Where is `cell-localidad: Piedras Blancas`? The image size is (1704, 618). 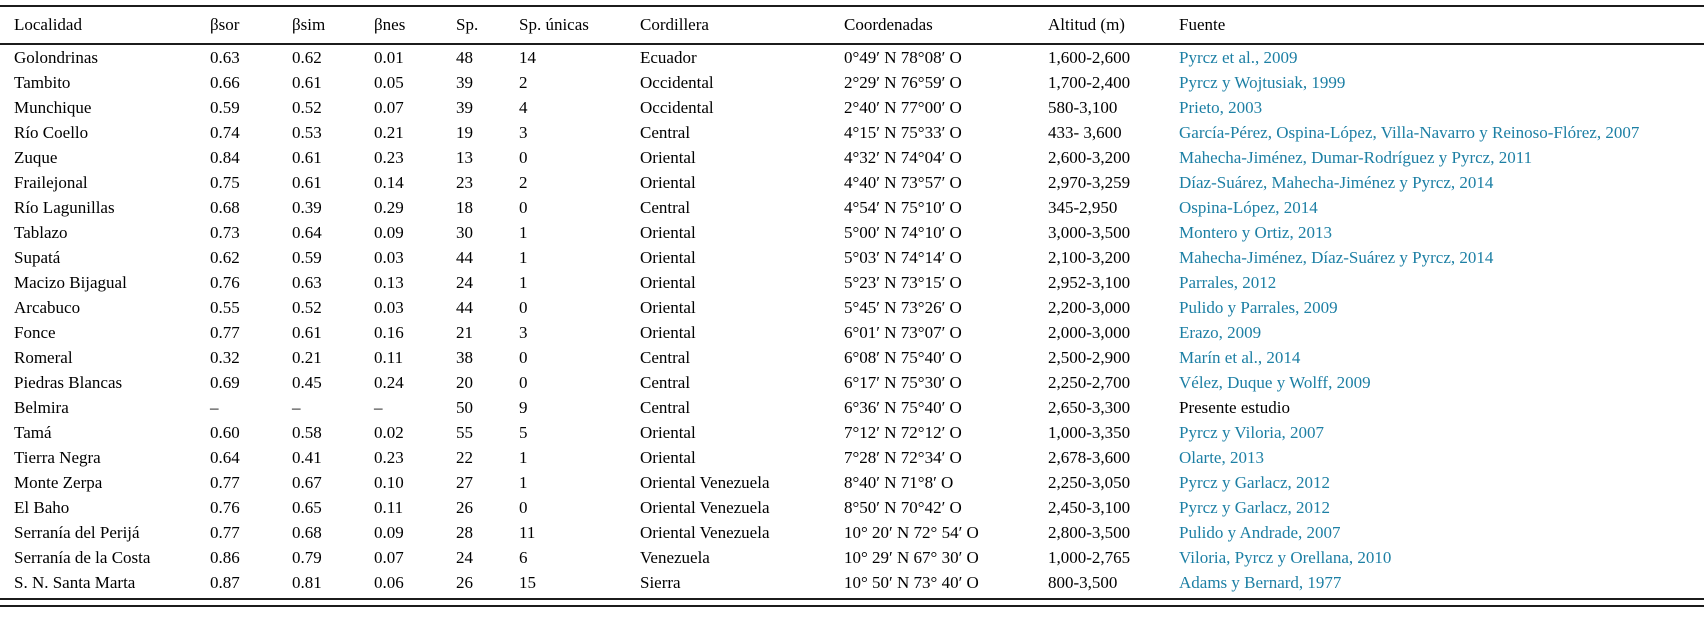
cell-localidad: Piedras Blancas is located at coordinates (68, 382).